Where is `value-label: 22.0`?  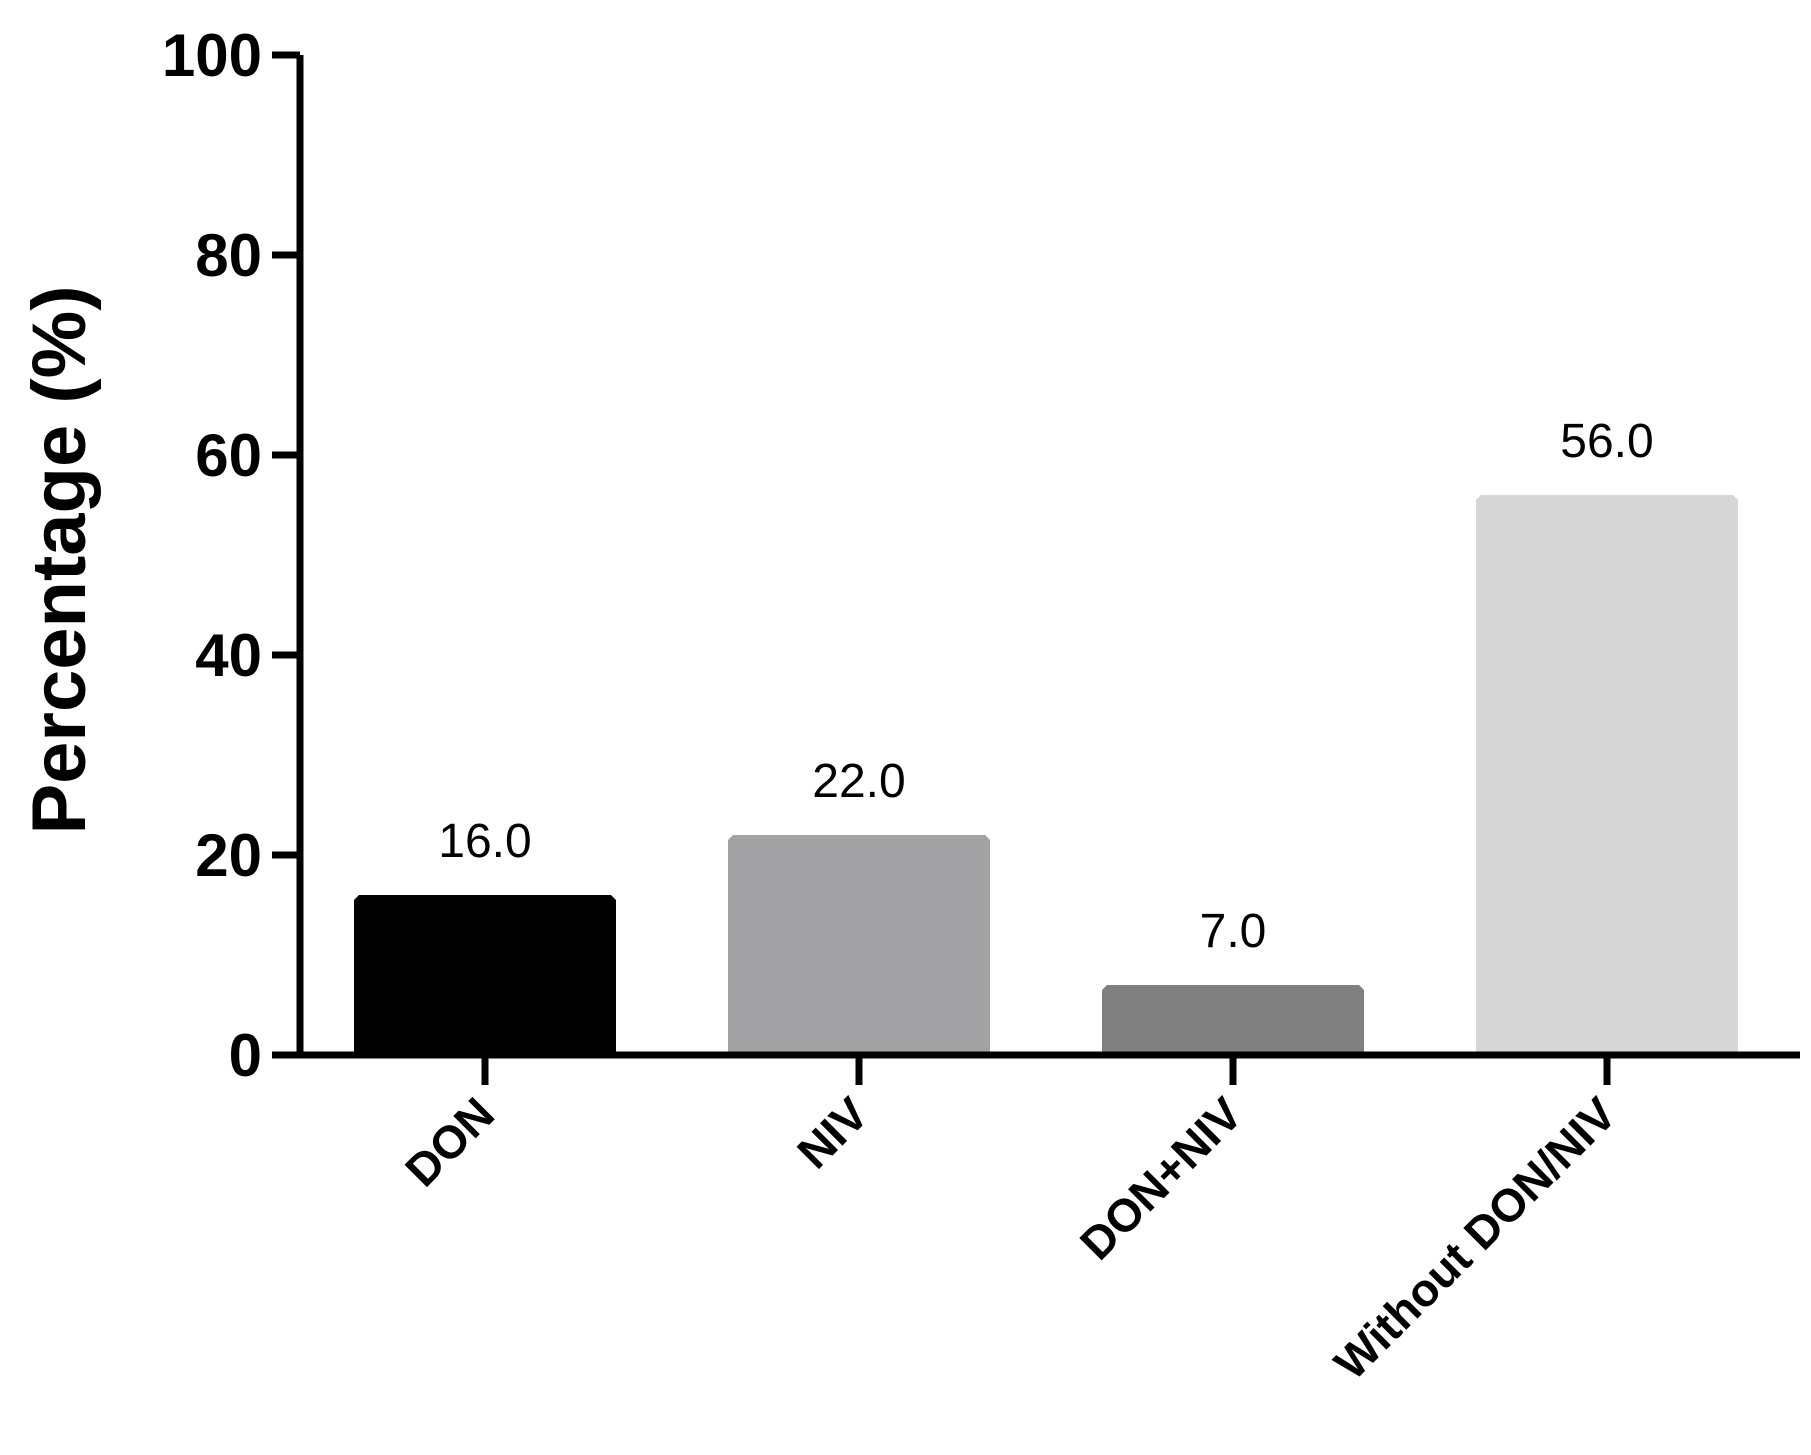
value-label: 22.0 is located at coordinates (858, 781).